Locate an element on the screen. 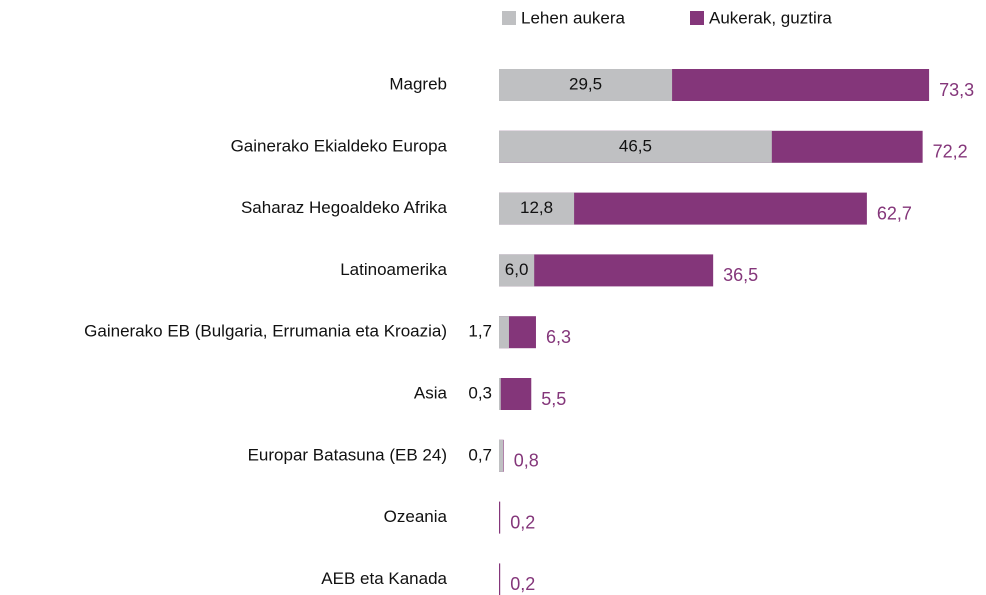 This screenshot has height=595, width=986. category-label: Asia is located at coordinates (431, 392).